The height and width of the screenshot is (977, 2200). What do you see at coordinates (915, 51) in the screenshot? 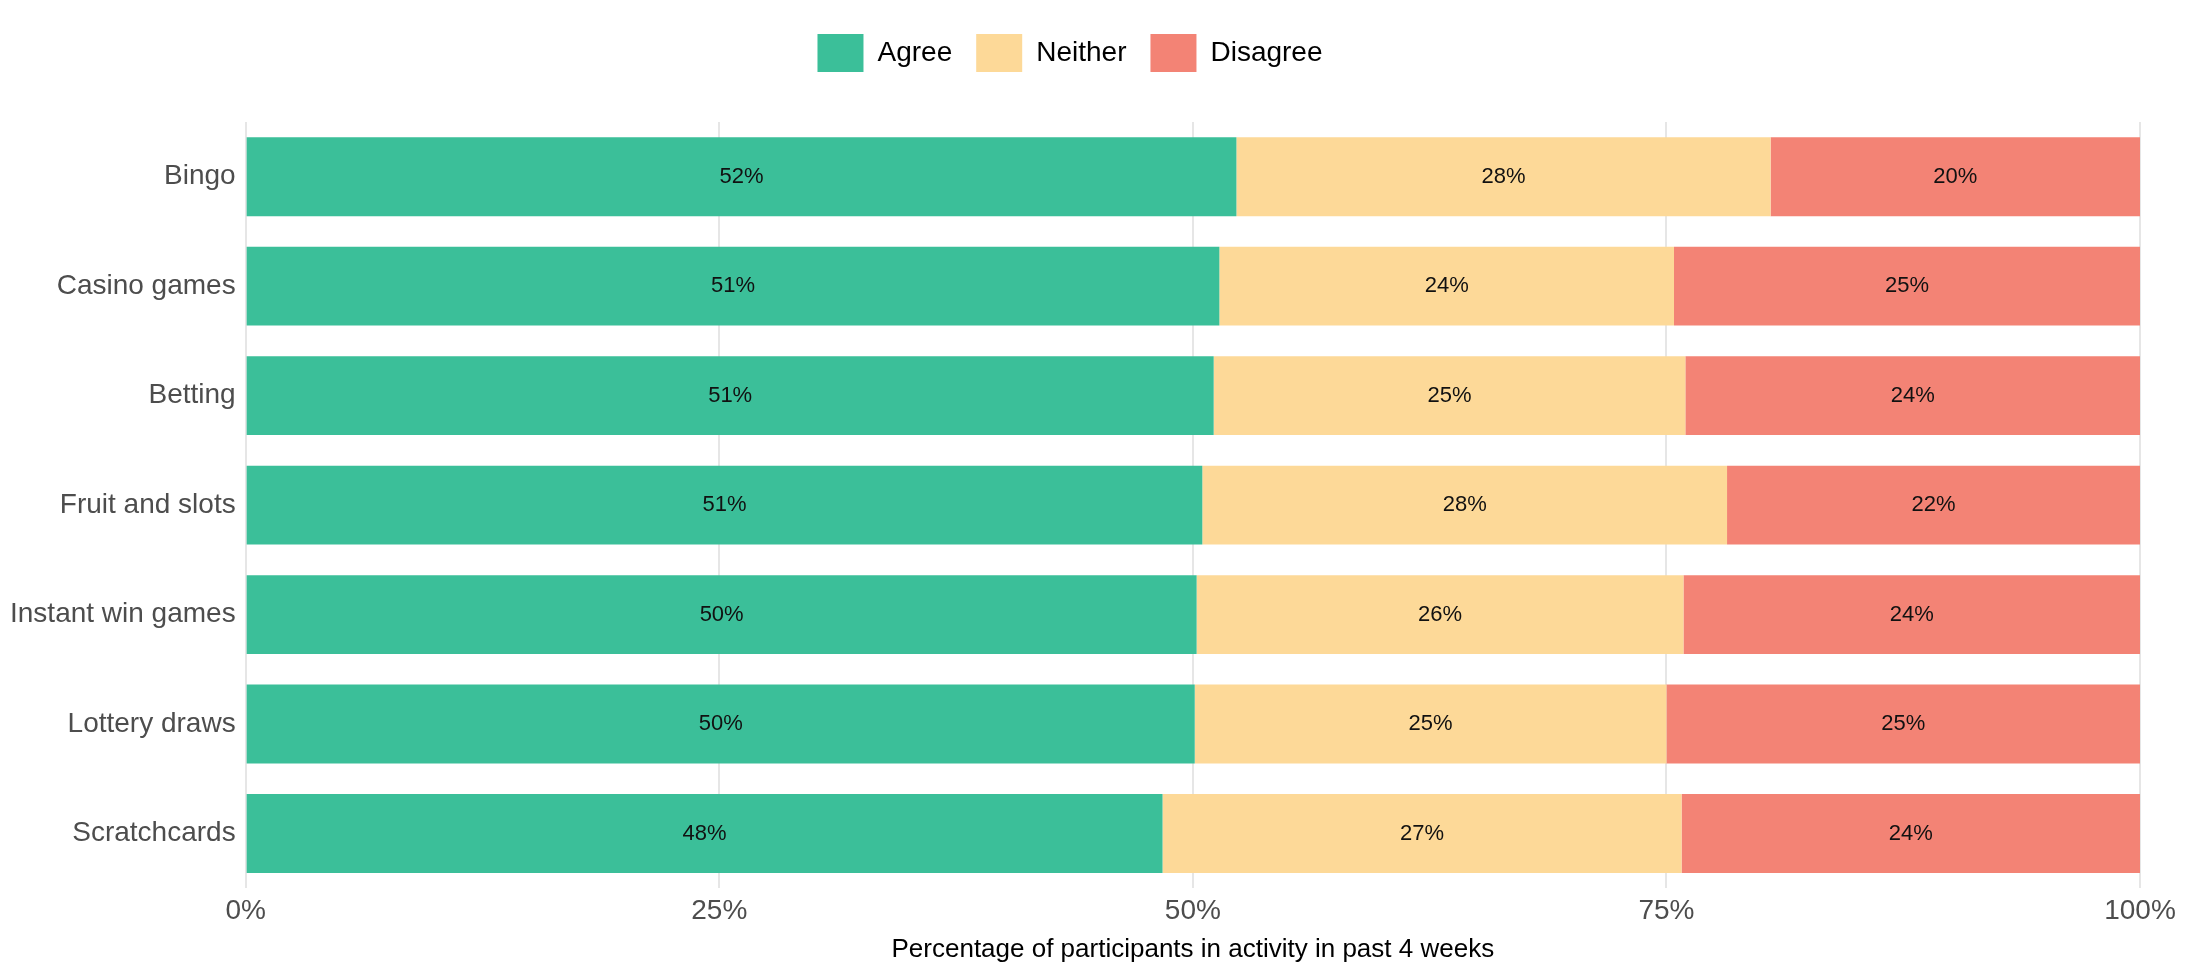
I see `legend-label: Agree` at bounding box center [915, 51].